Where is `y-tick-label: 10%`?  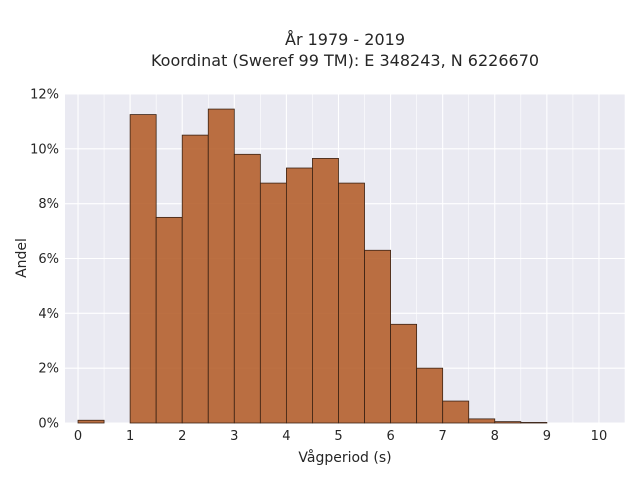
y-tick-label: 10% is located at coordinates (44, 149).